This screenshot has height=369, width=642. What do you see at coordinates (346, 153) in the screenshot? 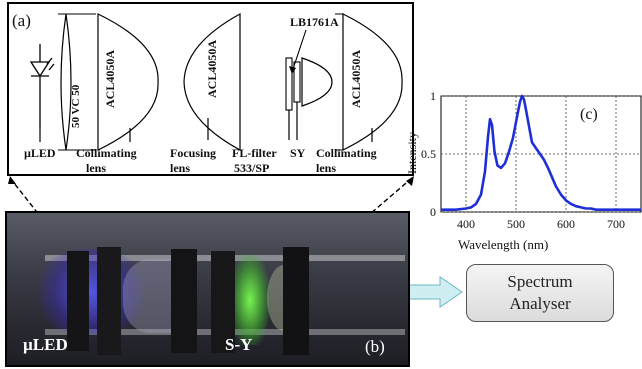
I see `label-collimating-2: Collimating` at bounding box center [346, 153].